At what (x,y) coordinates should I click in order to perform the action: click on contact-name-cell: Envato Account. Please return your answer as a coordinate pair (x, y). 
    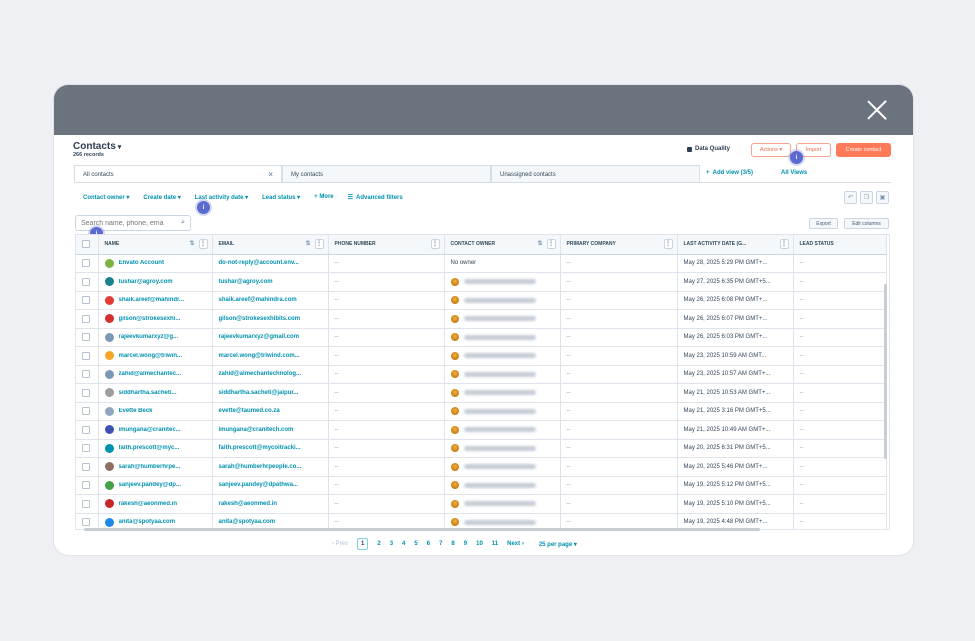
    Looking at the image, I should click on (155, 263).